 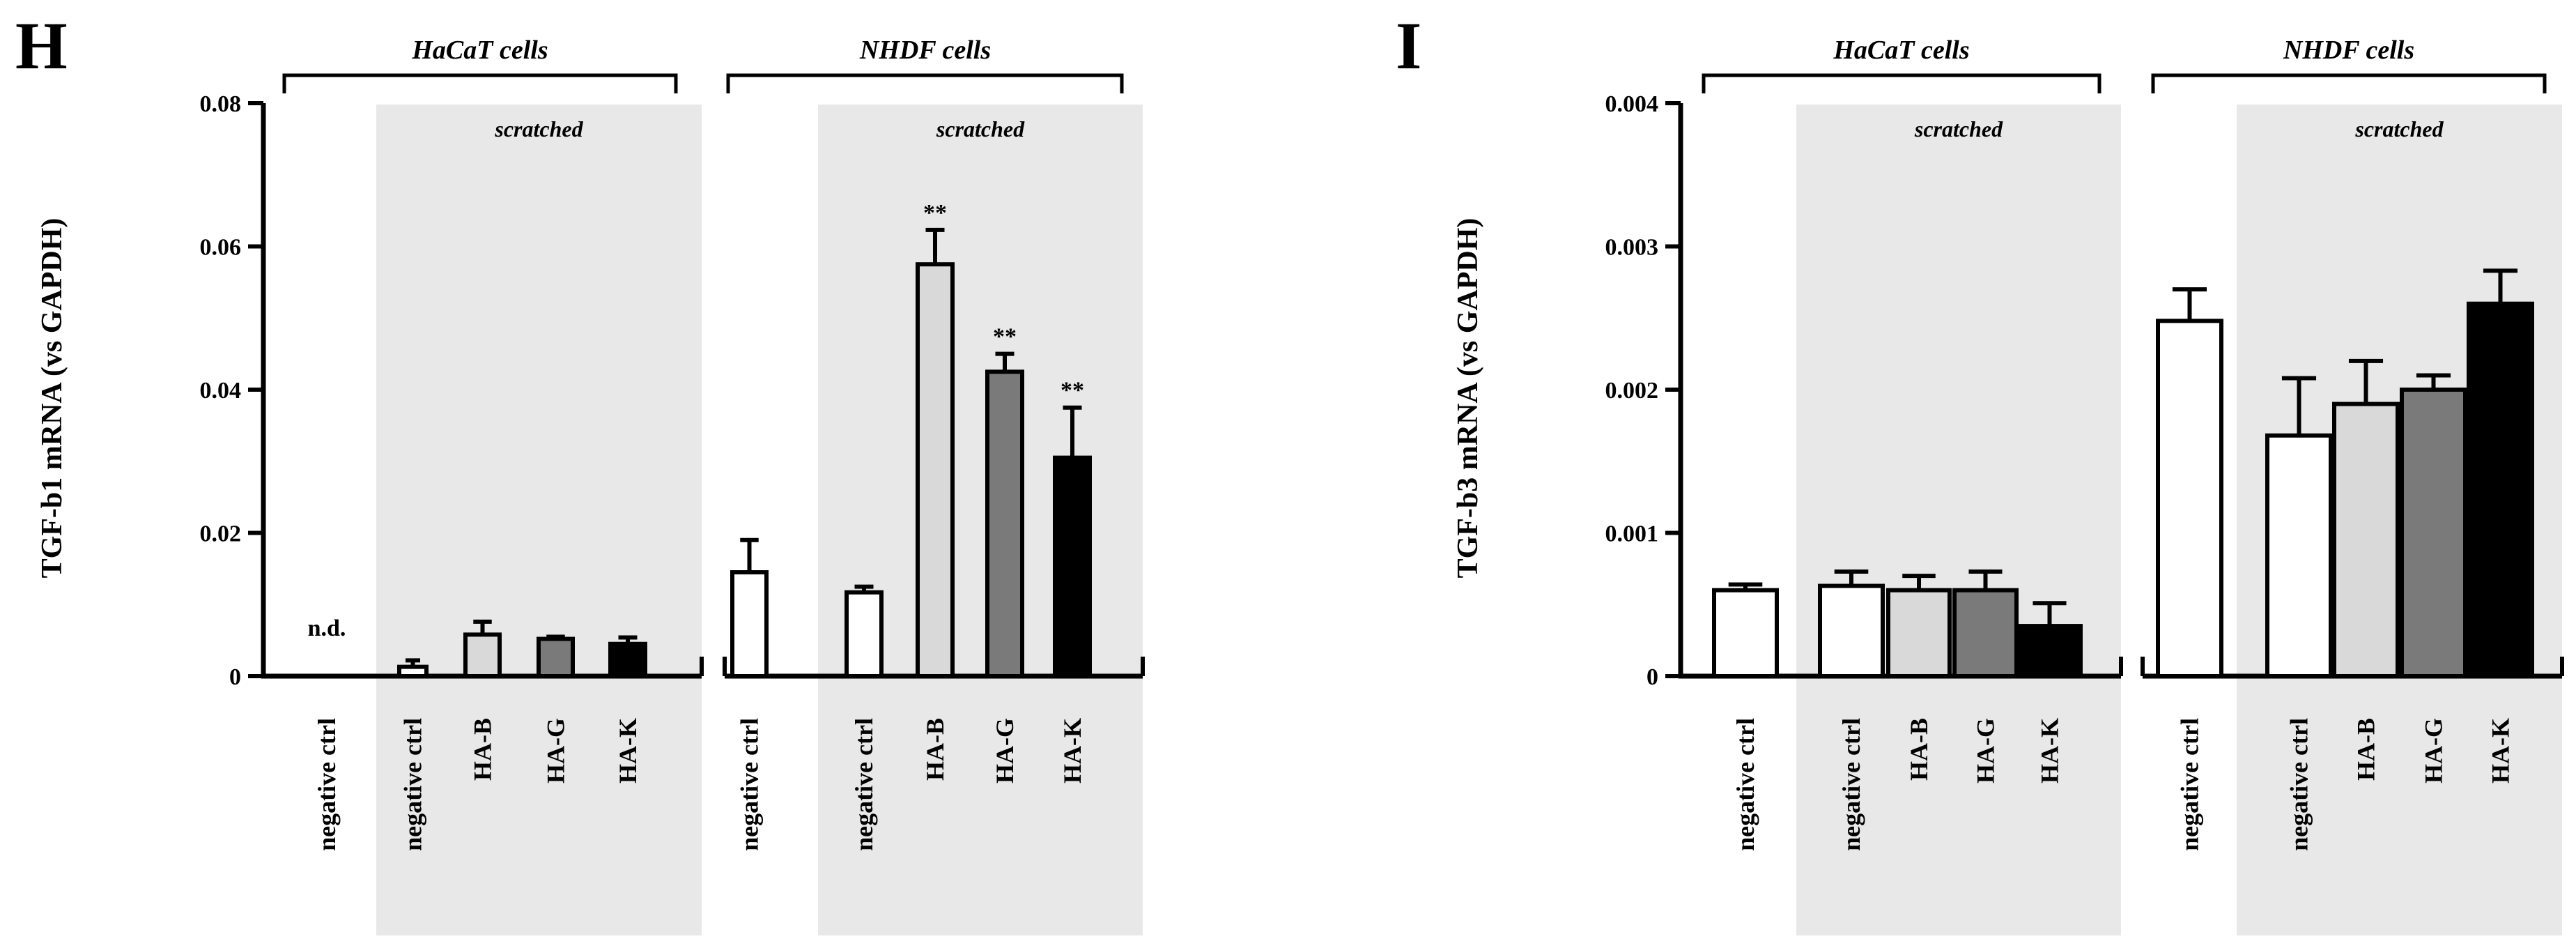 What do you see at coordinates (52, 398) in the screenshot?
I see `y-axis-label: TGF-b1 mRNA (vs GAPDH)` at bounding box center [52, 398].